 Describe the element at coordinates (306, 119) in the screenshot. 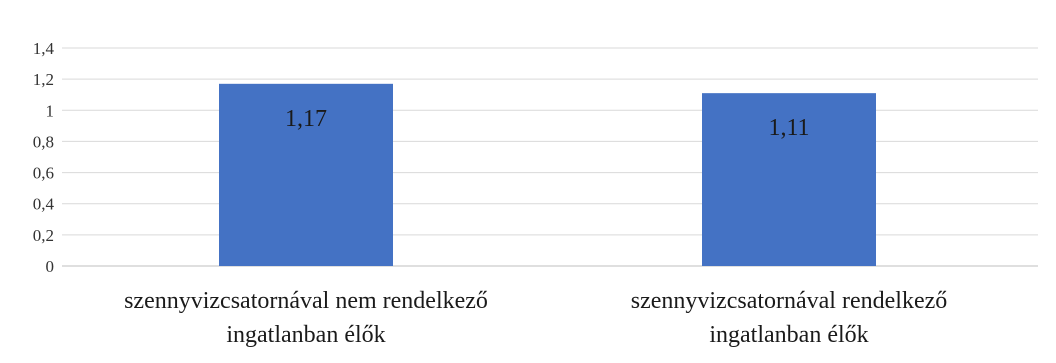

I see `data-label: 1,17` at that location.